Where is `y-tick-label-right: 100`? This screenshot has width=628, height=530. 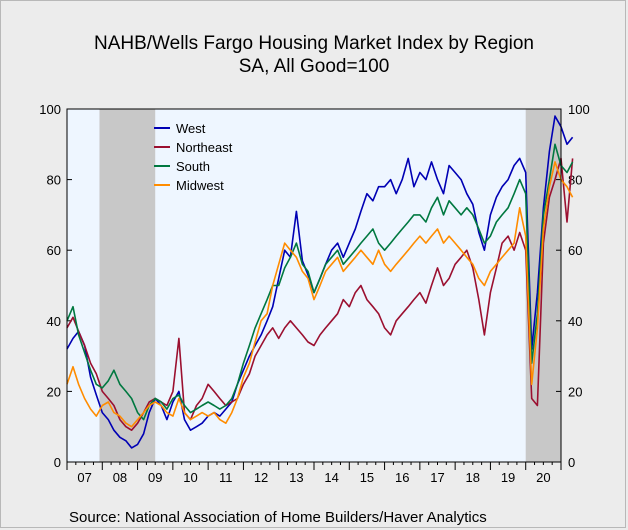 y-tick-label-right: 100 is located at coordinates (579, 109).